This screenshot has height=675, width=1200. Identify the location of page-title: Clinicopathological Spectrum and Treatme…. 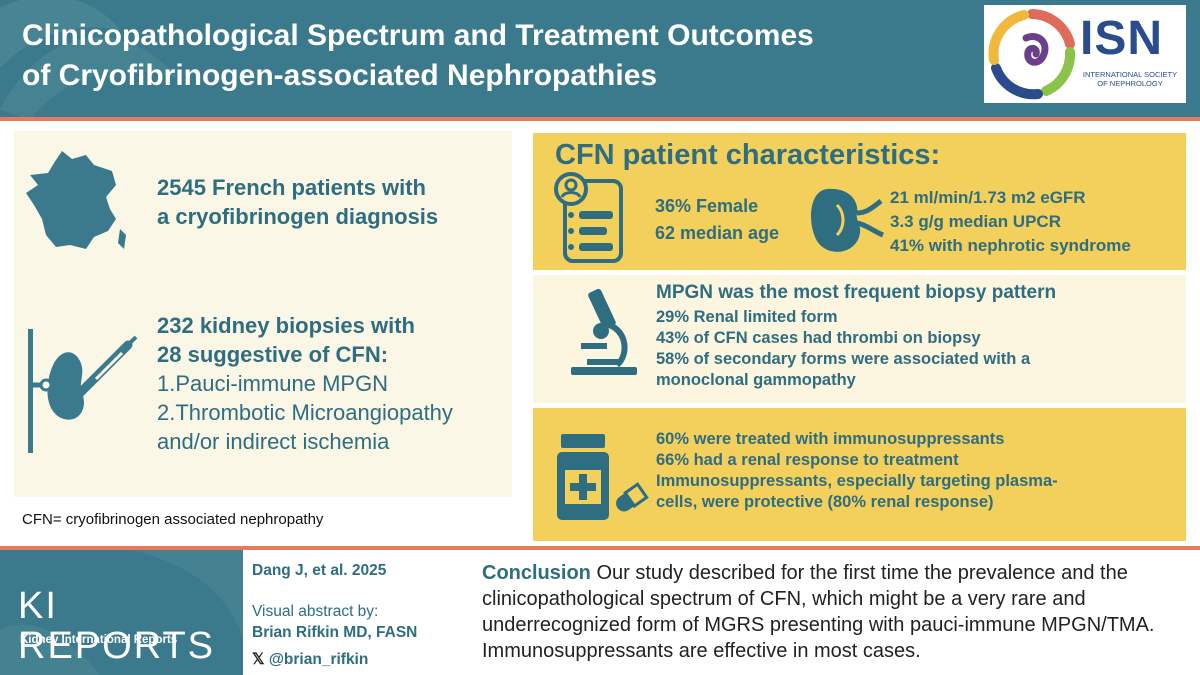
(418, 55).